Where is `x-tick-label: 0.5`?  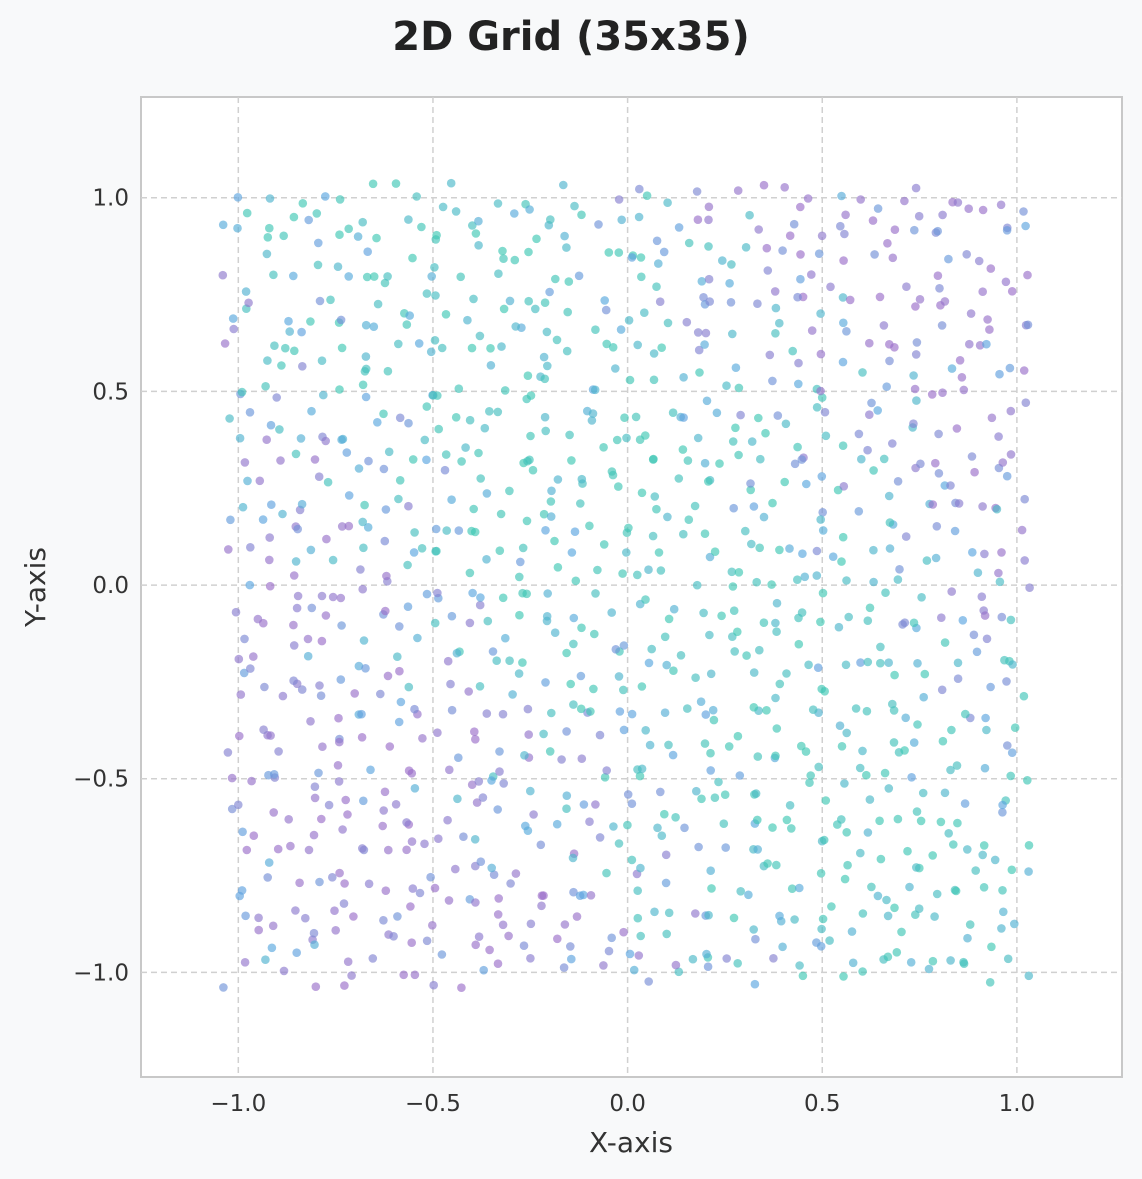
x-tick-label: 0.5 is located at coordinates (822, 1104).